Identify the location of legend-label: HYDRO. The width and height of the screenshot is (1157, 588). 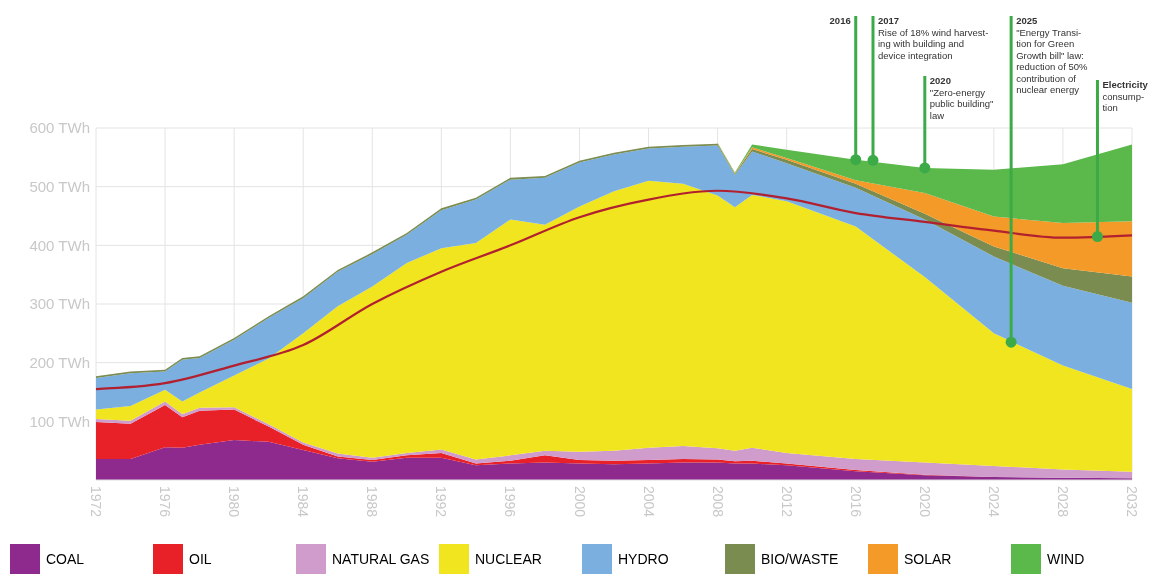
(643, 558).